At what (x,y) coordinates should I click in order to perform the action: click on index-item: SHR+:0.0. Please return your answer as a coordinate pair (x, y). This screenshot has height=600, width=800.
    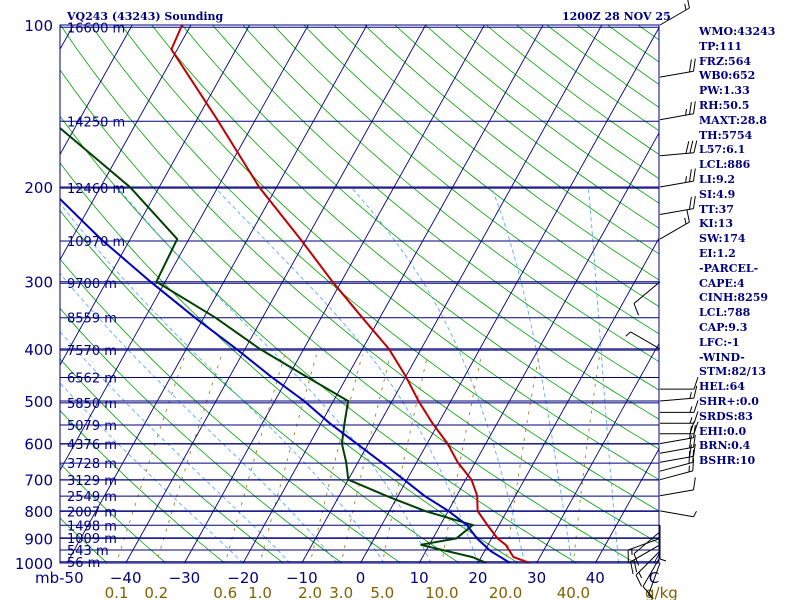
    Looking at the image, I should click on (729, 401).